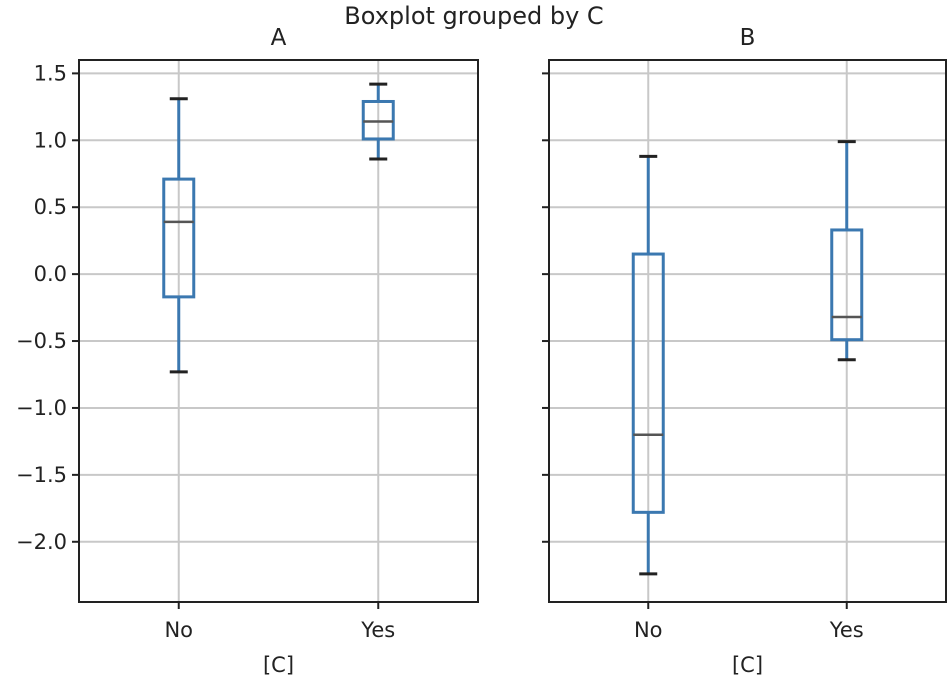 Image resolution: width=948 pixels, height=682 pixels. I want to click on y-tick-label: 1.0, so click(50, 140).